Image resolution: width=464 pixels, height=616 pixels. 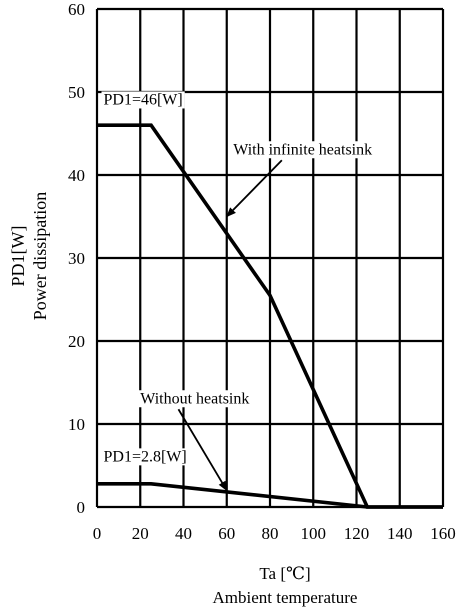 What do you see at coordinates (357, 533) in the screenshot?
I see `x-tick-label: 120` at bounding box center [357, 533].